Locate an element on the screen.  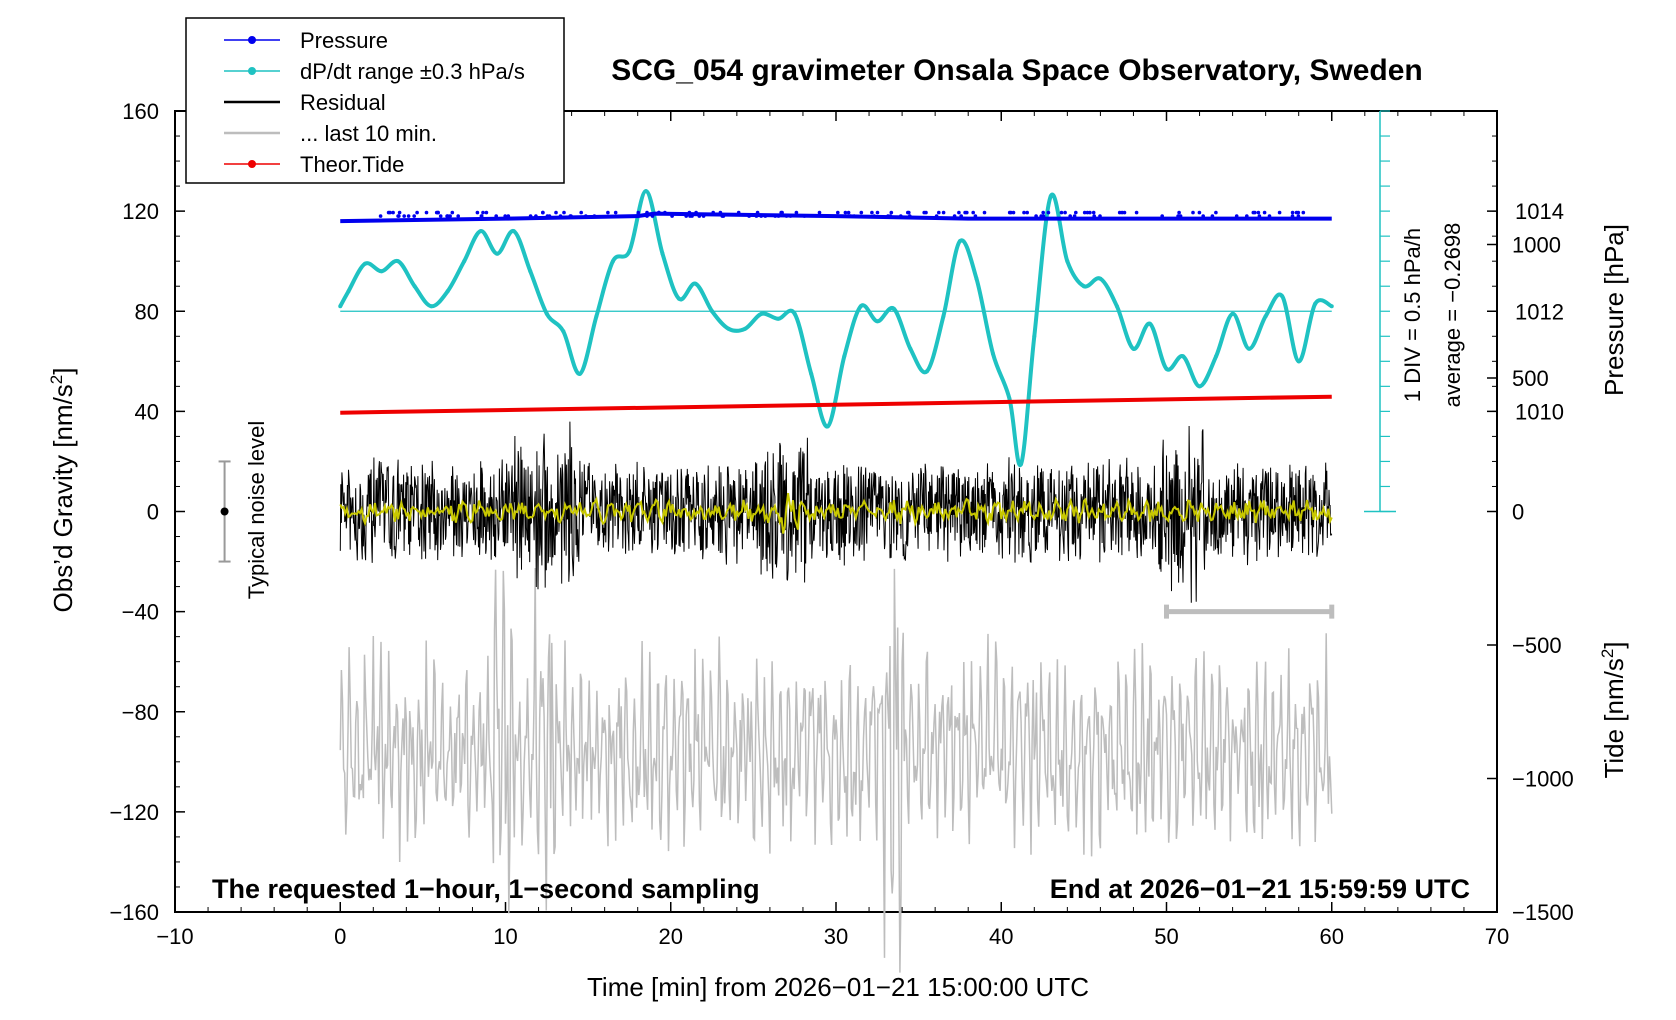
tide-series-line is located at coordinates (836, 404).